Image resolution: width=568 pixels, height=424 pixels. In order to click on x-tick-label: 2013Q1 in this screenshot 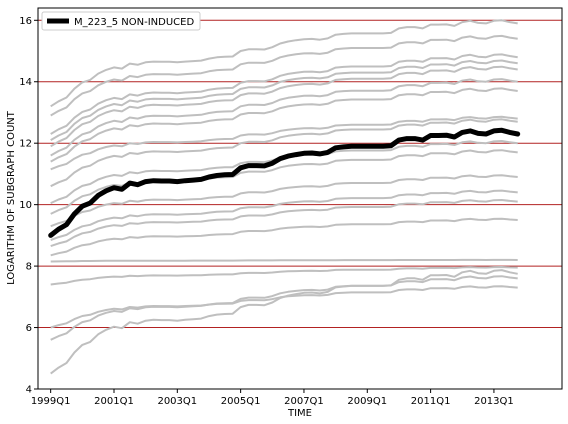, I will do `click(494, 401)`.